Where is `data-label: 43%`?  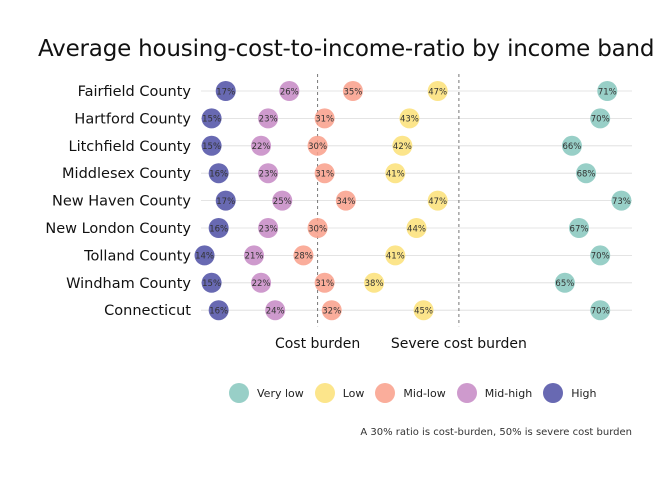
data-label: 43% is located at coordinates (409, 120).